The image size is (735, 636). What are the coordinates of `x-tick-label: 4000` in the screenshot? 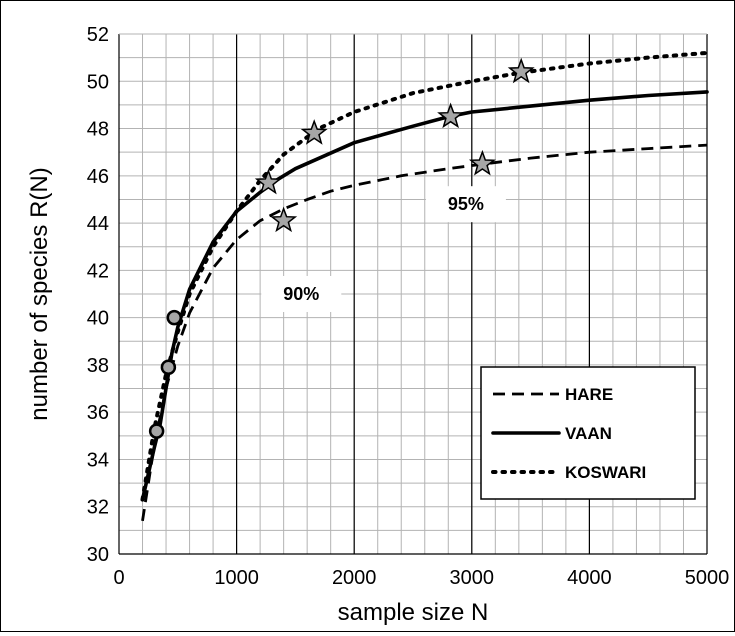 It's located at (589, 578).